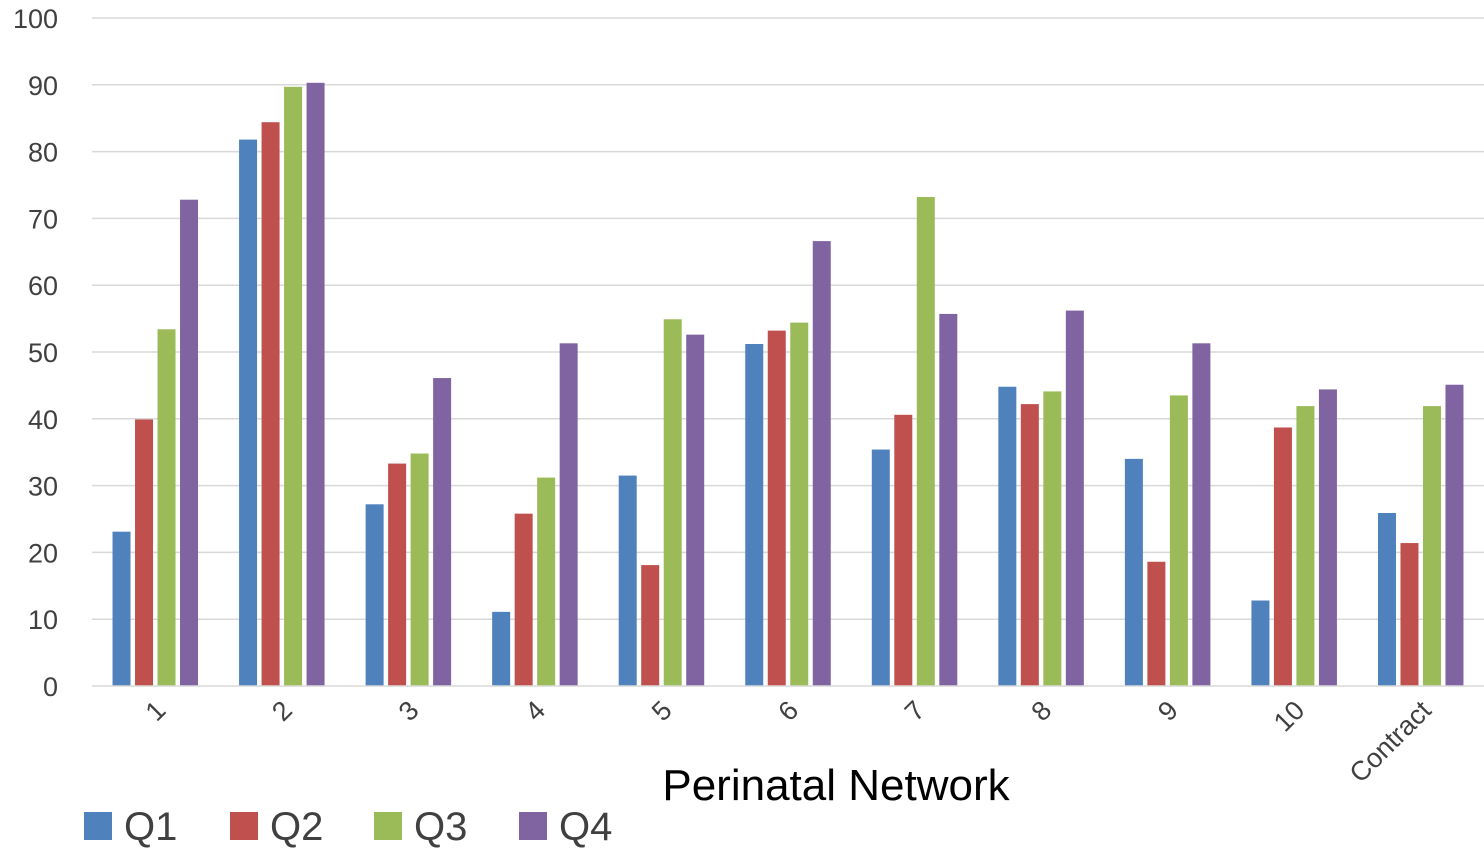 This screenshot has height=848, width=1484. What do you see at coordinates (43, 420) in the screenshot?
I see `y-tick-label: 40` at bounding box center [43, 420].